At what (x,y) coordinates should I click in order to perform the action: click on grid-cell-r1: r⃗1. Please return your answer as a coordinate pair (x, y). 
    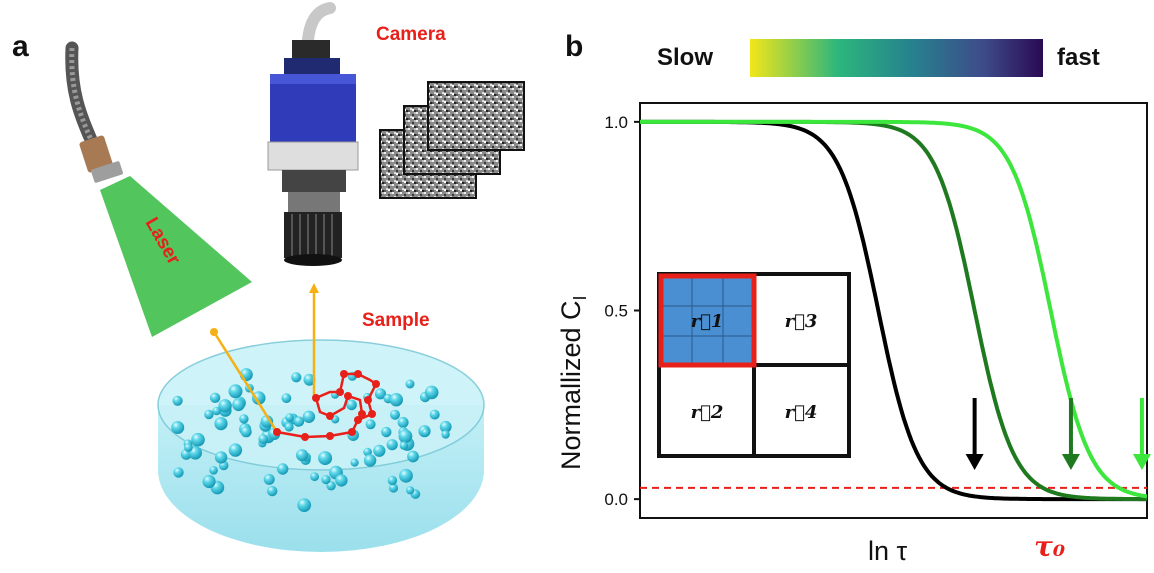
    Looking at the image, I should click on (707, 321).